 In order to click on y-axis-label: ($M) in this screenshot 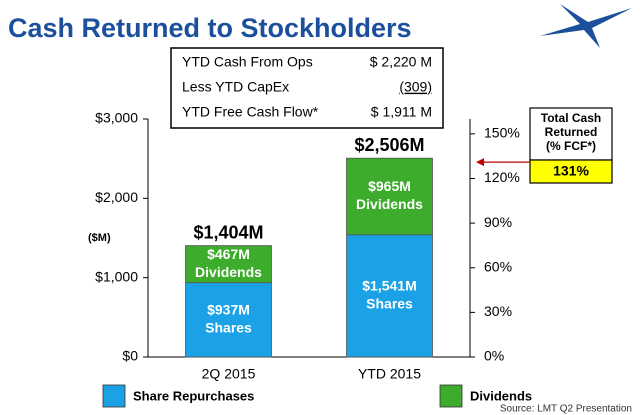, I will do `click(99, 238)`.